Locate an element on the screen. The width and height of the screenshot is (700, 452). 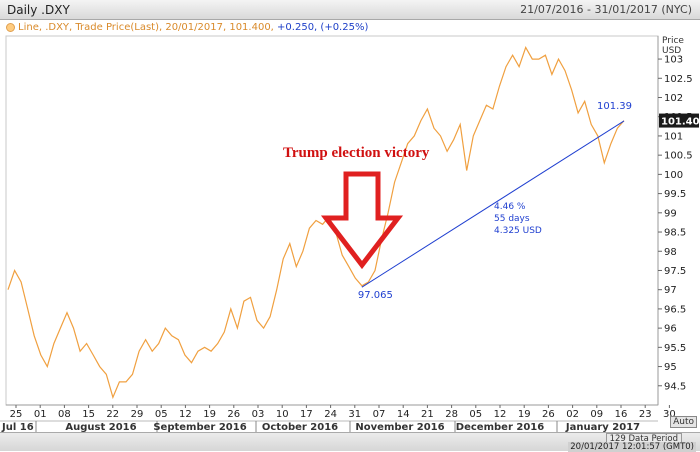
trend-line is located at coordinates (493, 204).